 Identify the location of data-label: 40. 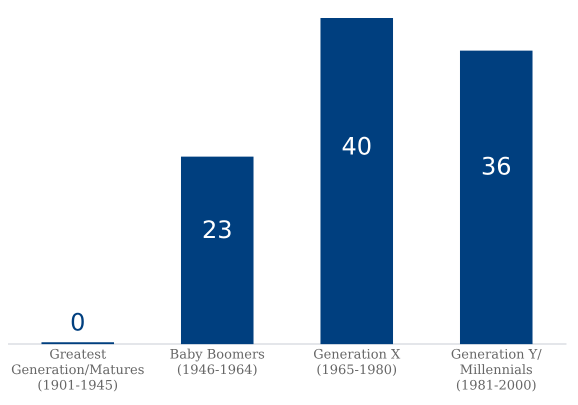
(356, 146).